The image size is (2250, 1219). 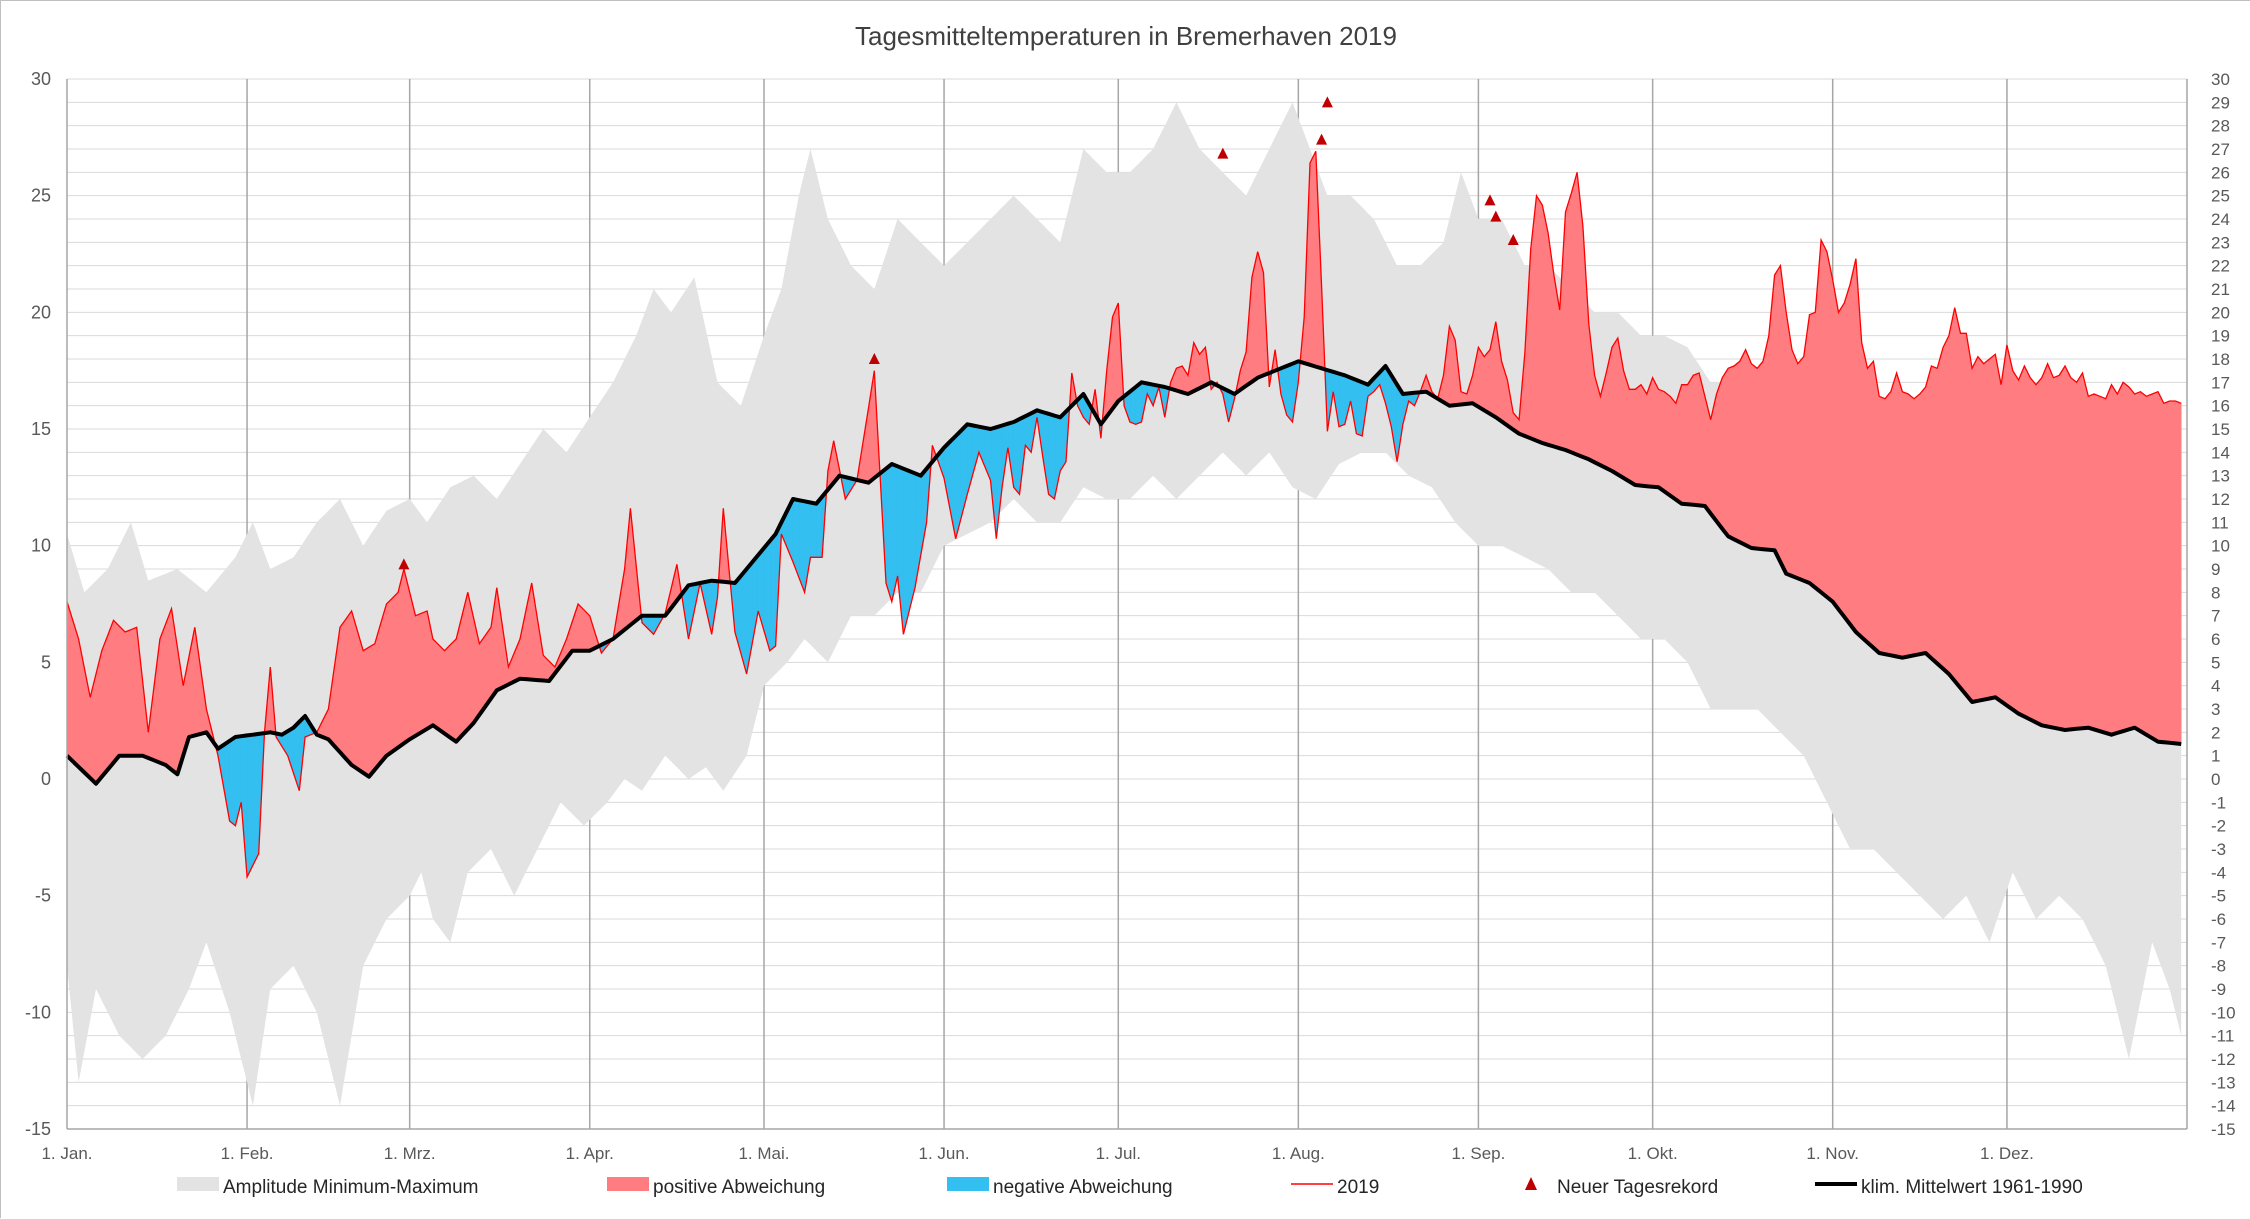 What do you see at coordinates (2215, 732) in the screenshot?
I see `y-tick-label-right: 2` at bounding box center [2215, 732].